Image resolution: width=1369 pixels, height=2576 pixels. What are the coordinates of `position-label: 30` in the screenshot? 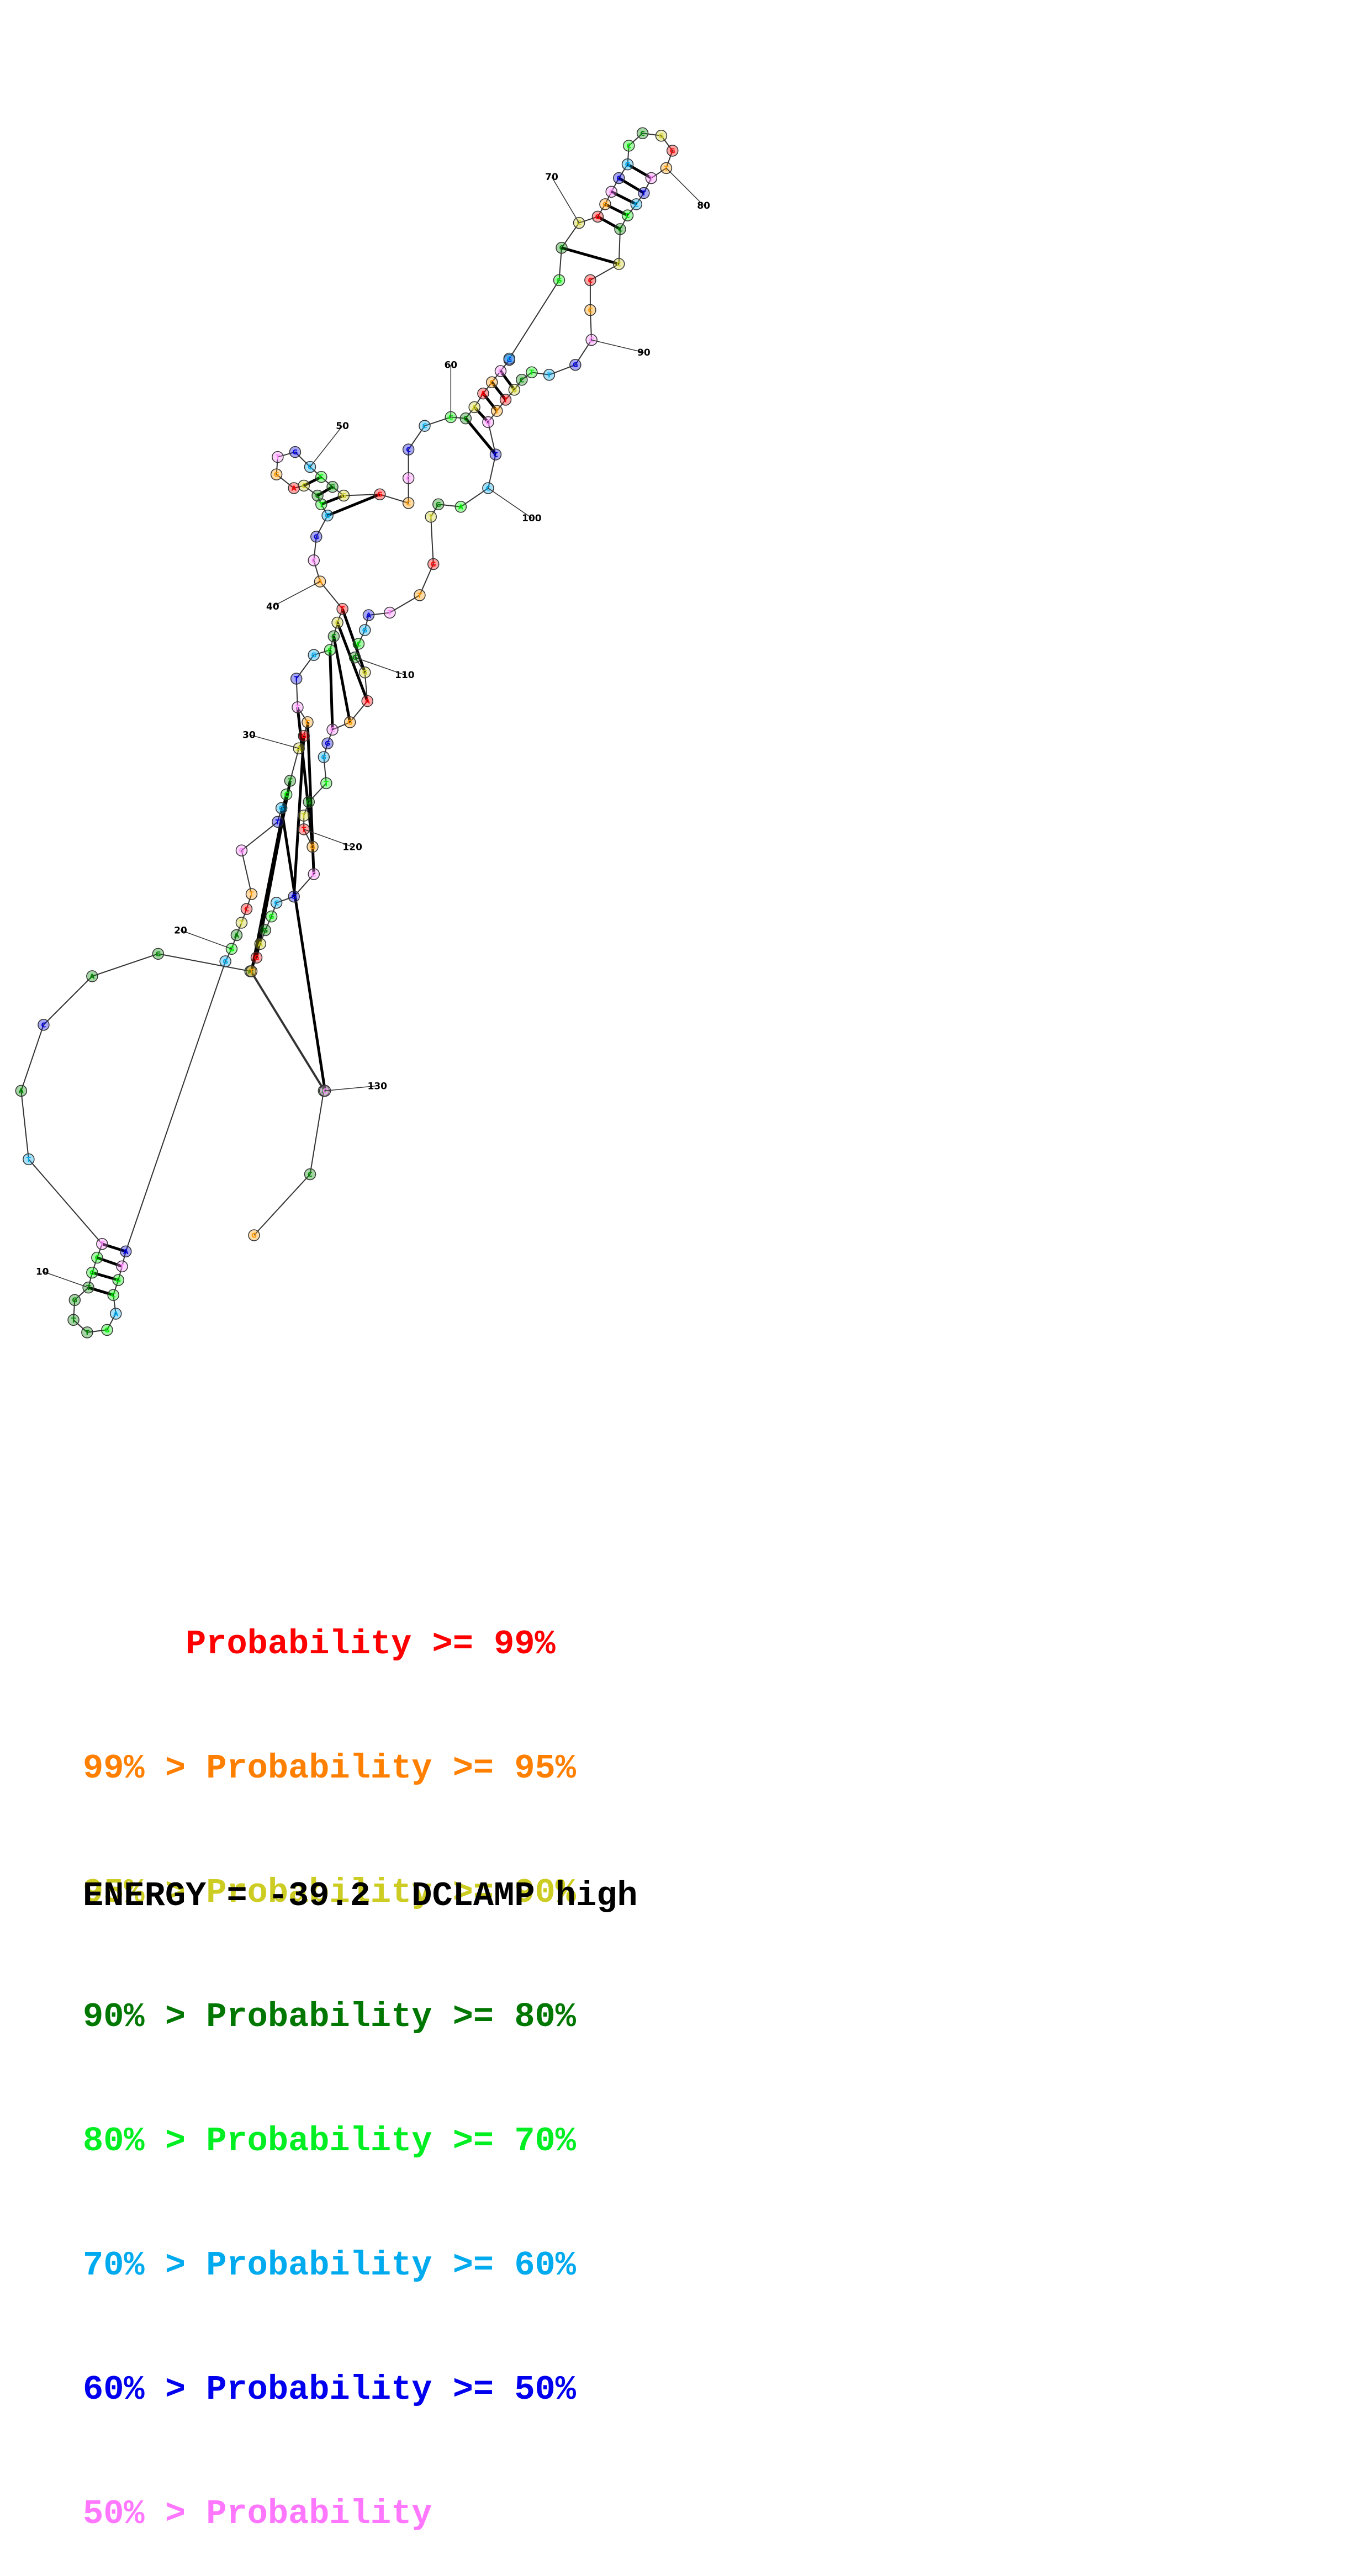 It's located at (249, 734).